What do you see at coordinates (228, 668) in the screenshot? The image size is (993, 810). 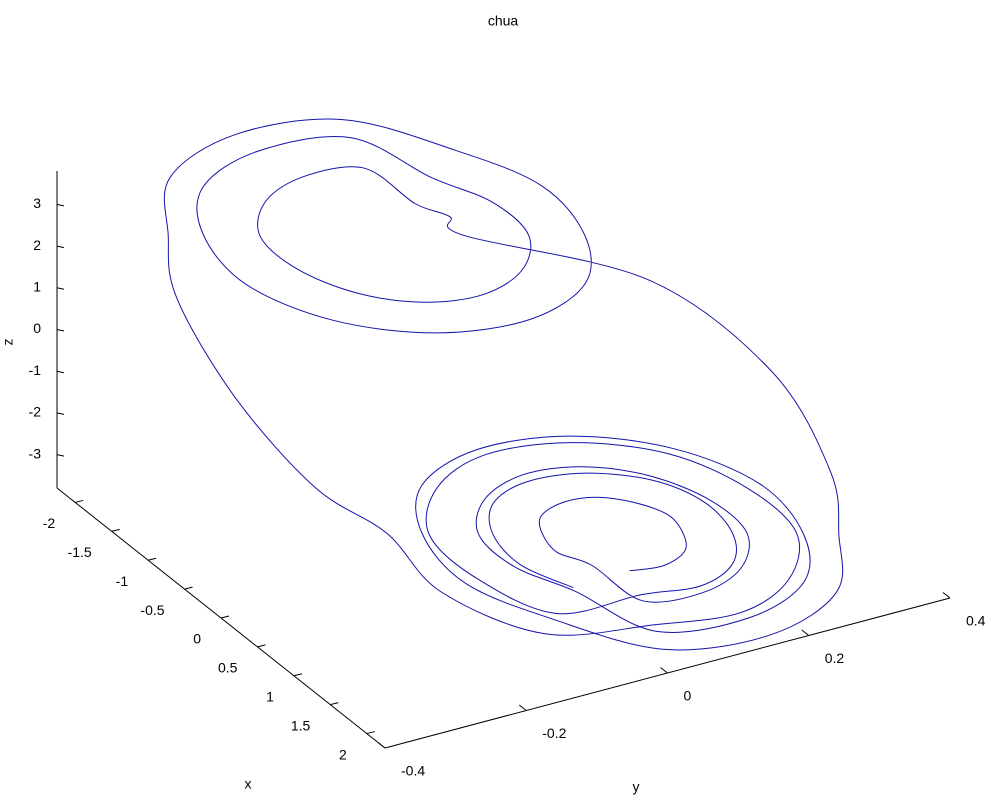 I see `x-tick-label: 0.5` at bounding box center [228, 668].